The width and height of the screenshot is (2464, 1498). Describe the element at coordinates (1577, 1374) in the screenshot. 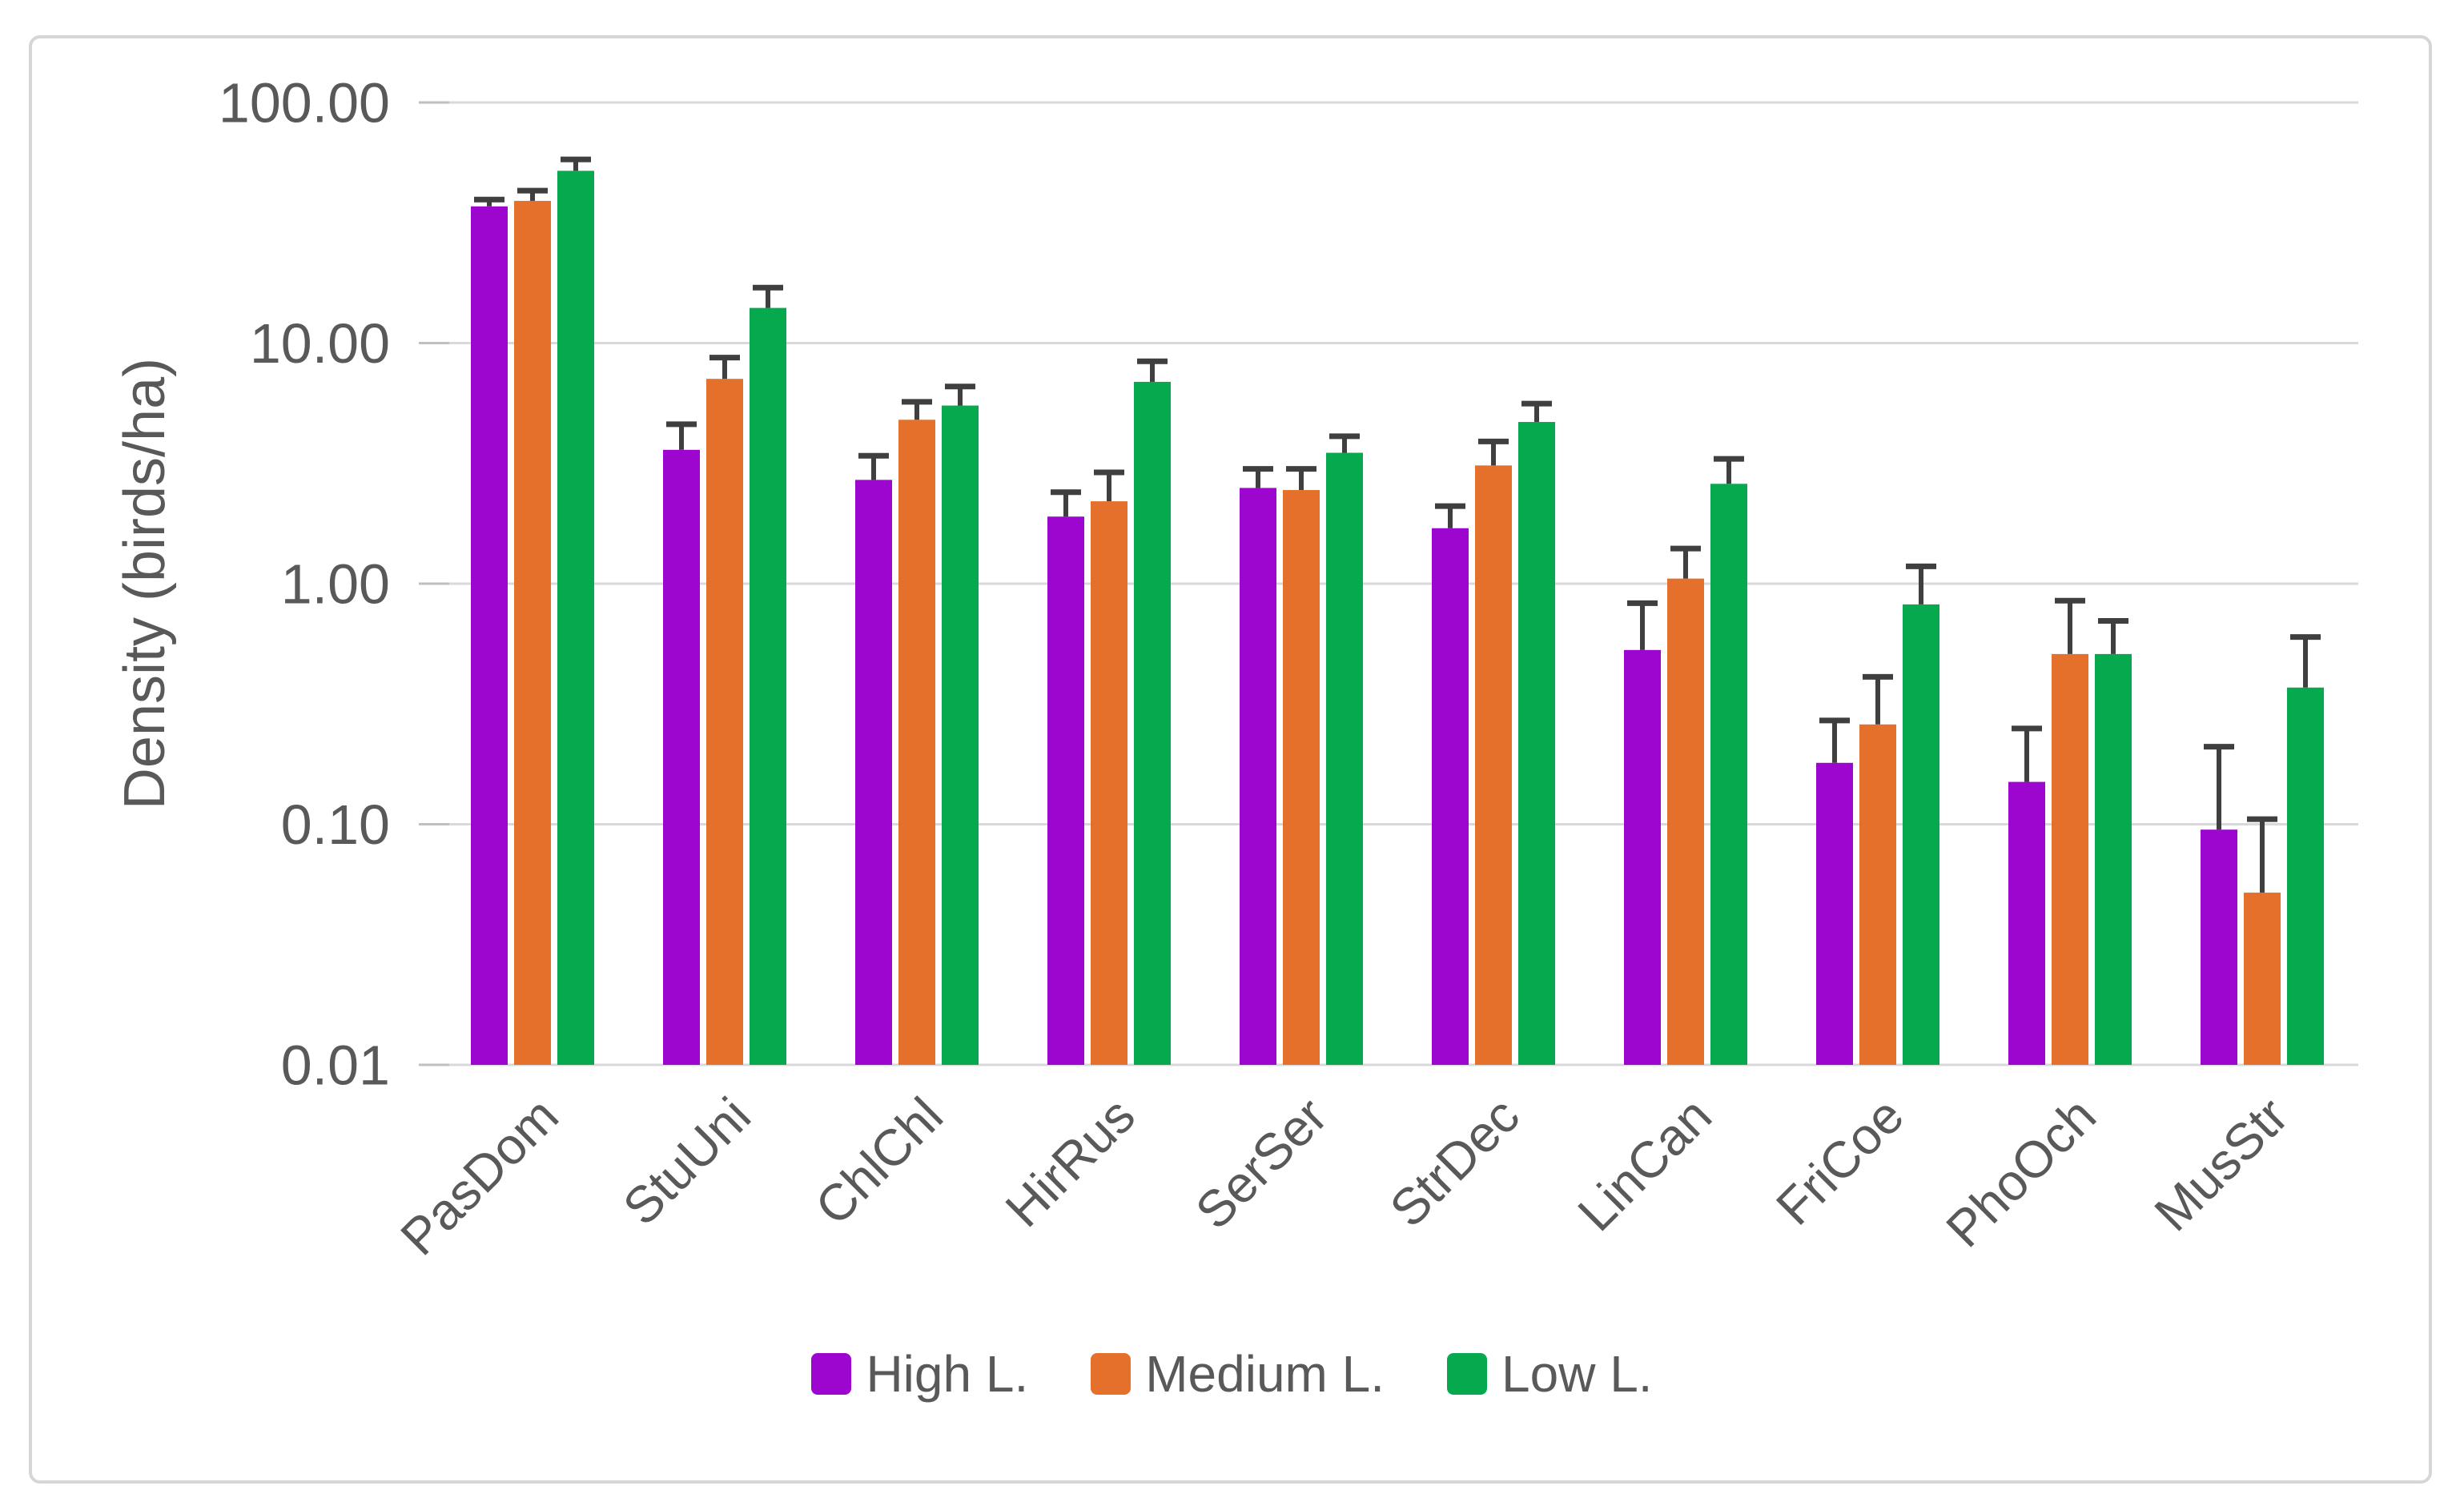

I see `legend-label: Low L.` at that location.